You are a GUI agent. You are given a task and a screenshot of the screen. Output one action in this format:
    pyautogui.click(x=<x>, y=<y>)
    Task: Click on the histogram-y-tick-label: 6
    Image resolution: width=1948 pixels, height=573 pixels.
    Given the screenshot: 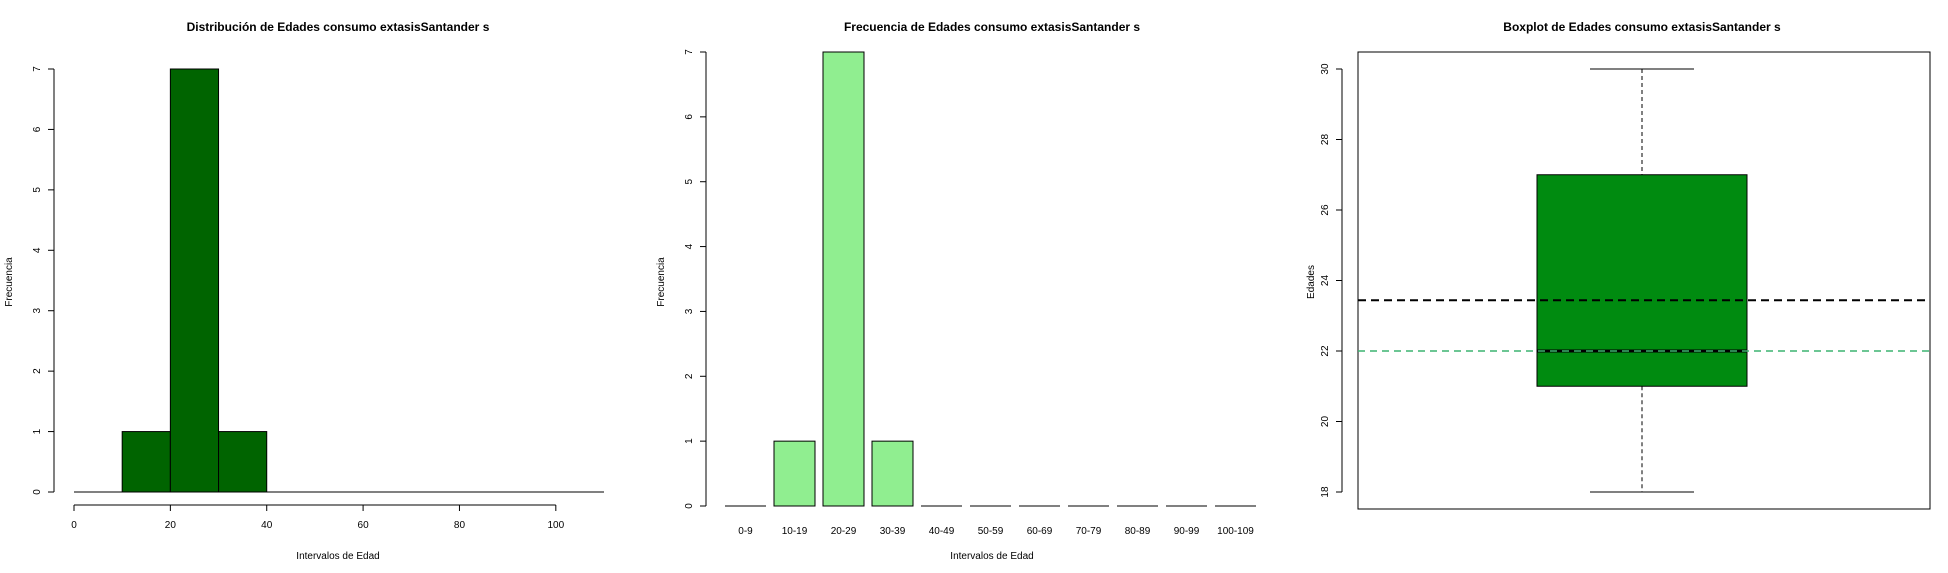 What is the action you would take?
    pyautogui.click(x=37, y=129)
    